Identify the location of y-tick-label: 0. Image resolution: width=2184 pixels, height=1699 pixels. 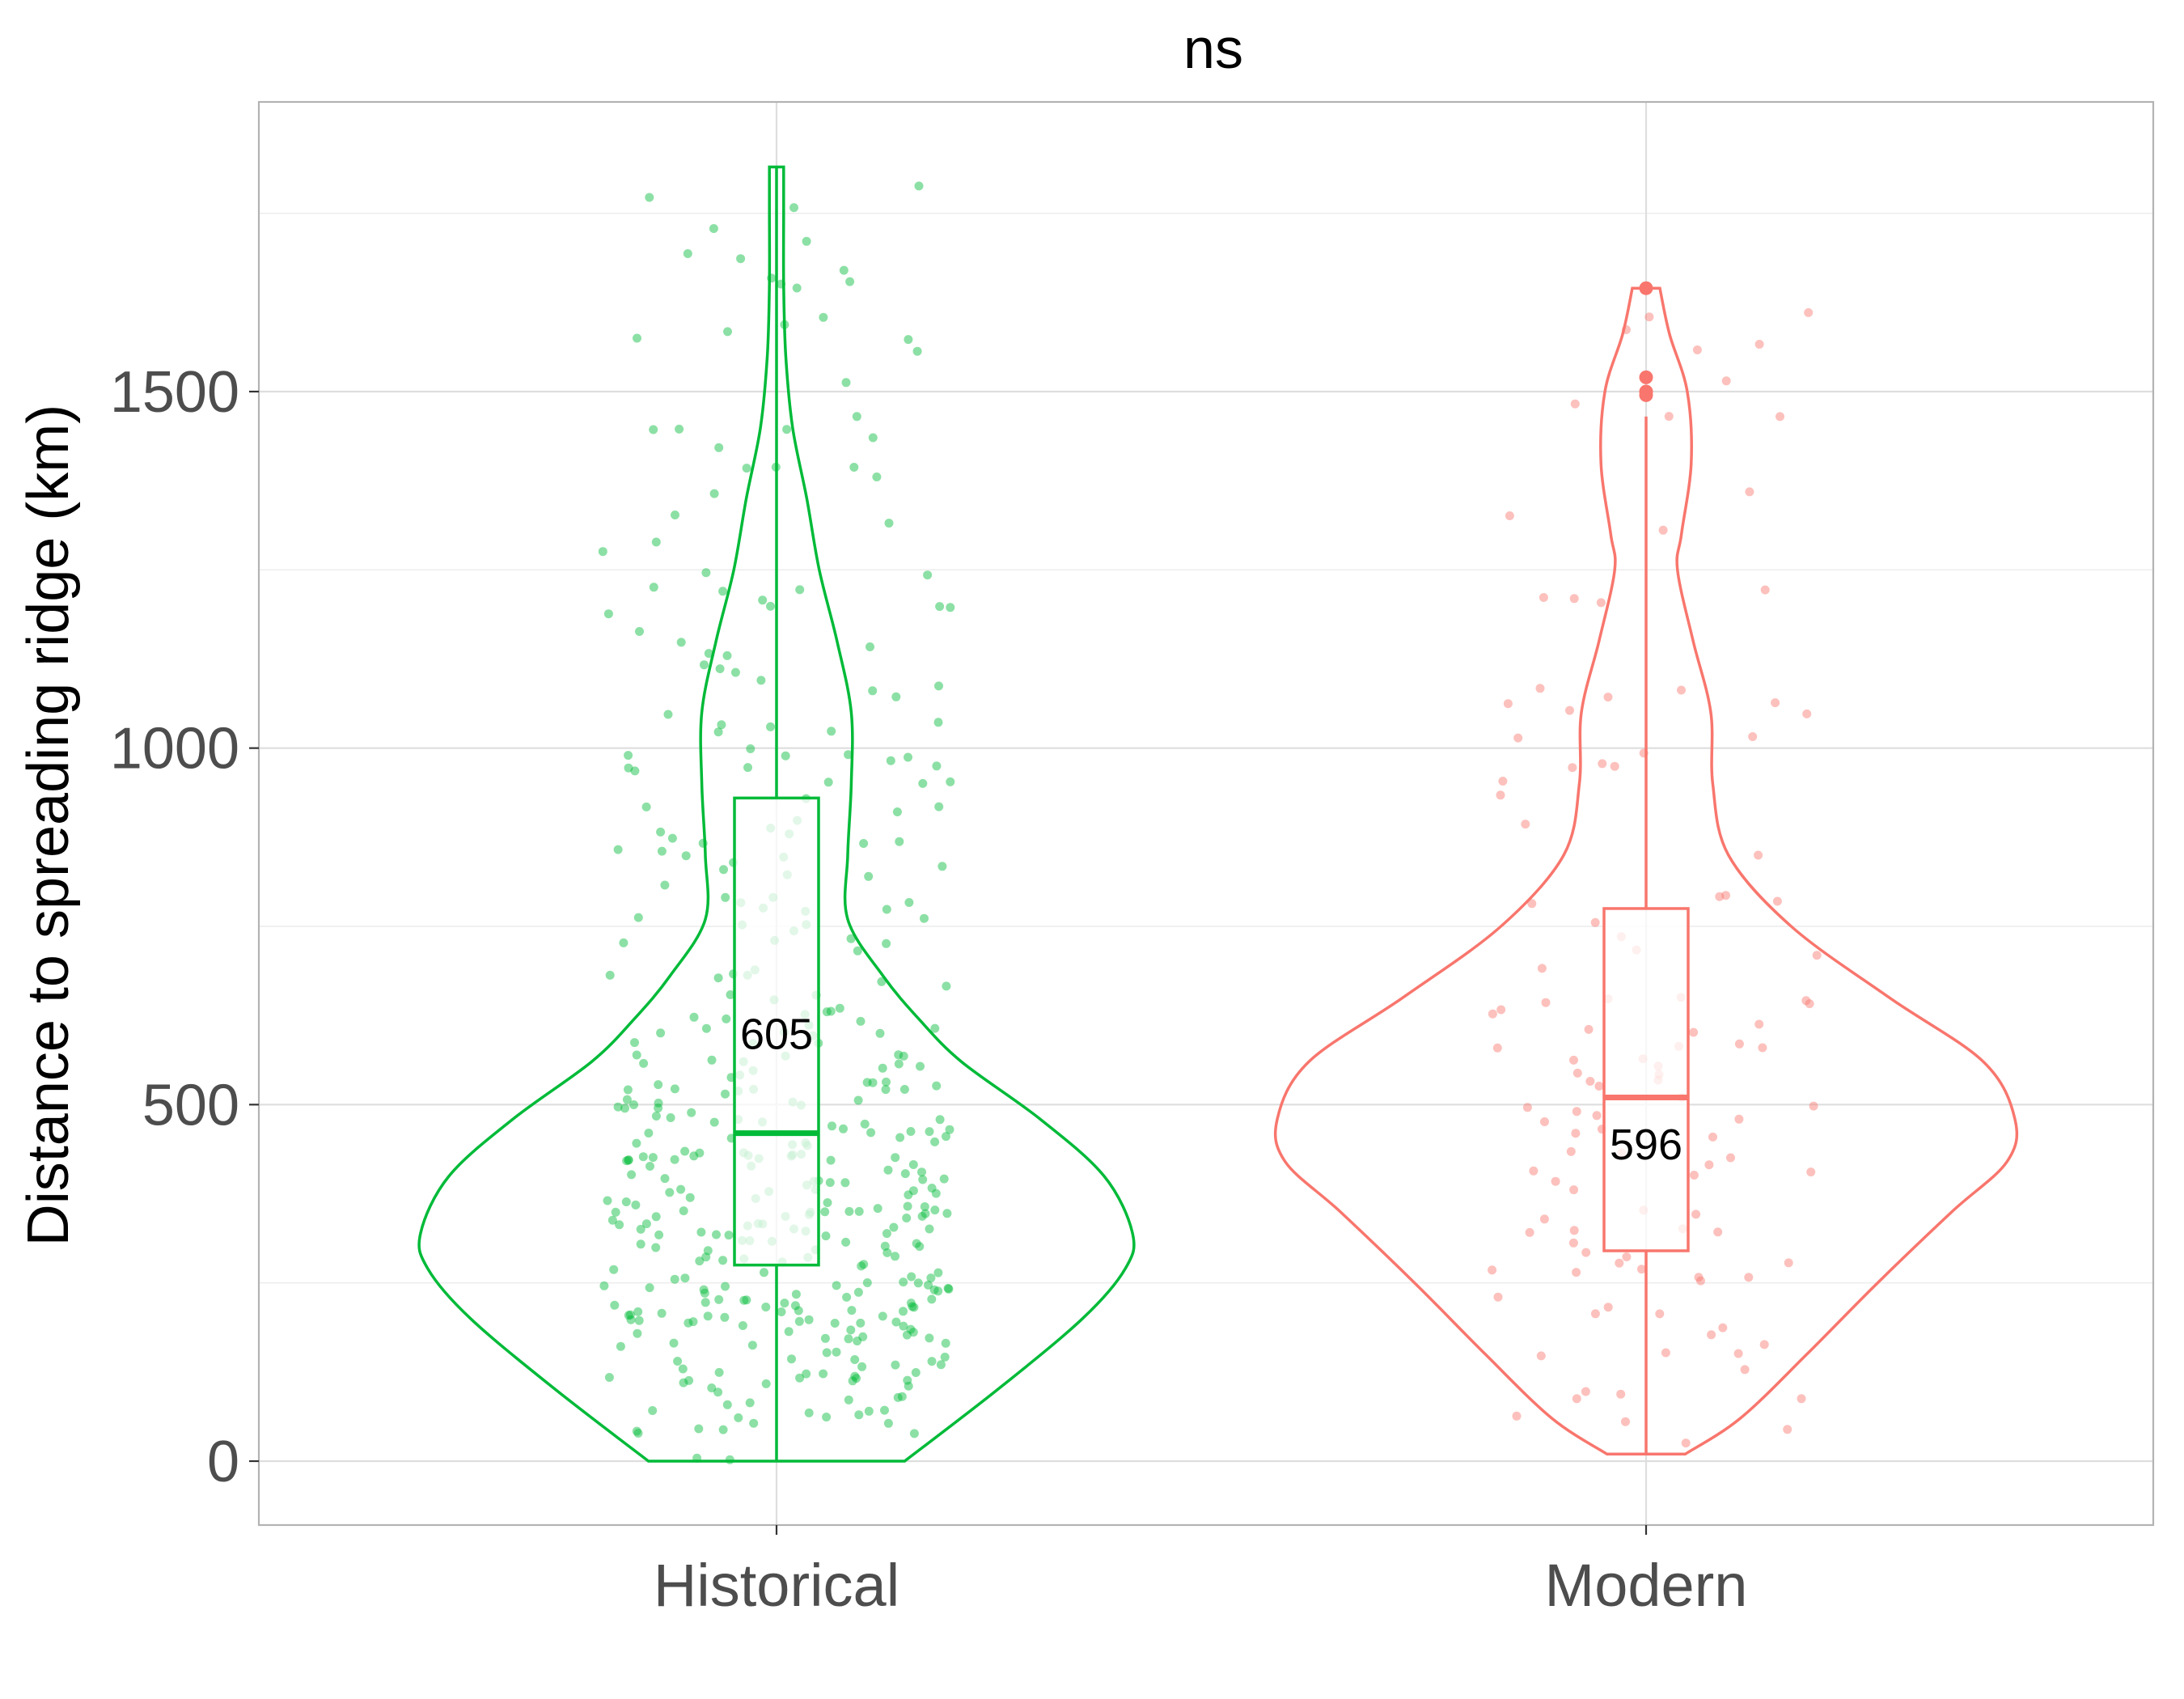
(223, 1462).